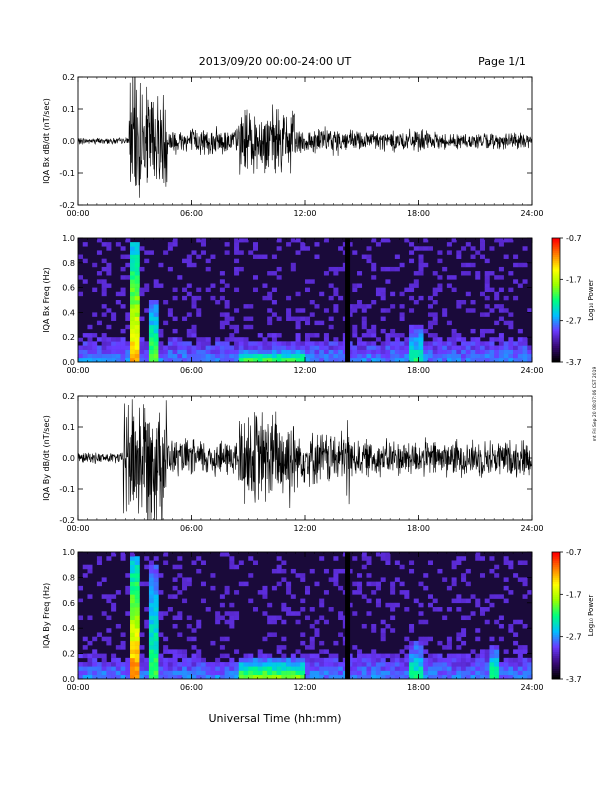  I want to click on y-tick-label: 0.0, so click(68, 362).